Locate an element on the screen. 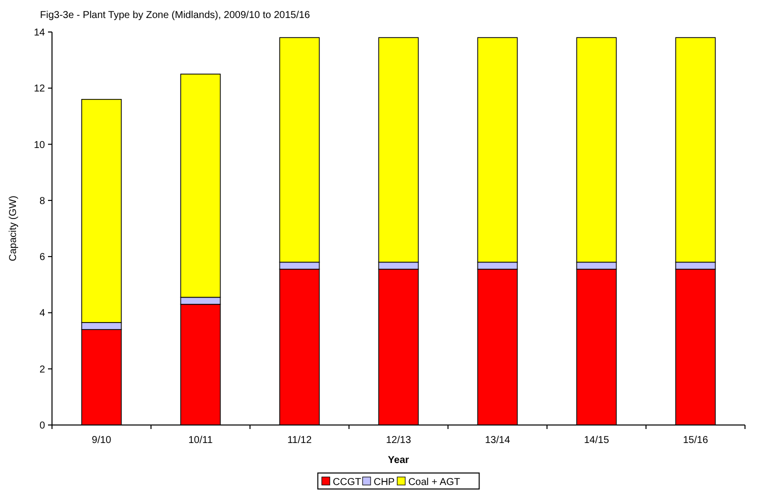 The height and width of the screenshot is (495, 757). y-tick-label: 8 is located at coordinates (42, 201).